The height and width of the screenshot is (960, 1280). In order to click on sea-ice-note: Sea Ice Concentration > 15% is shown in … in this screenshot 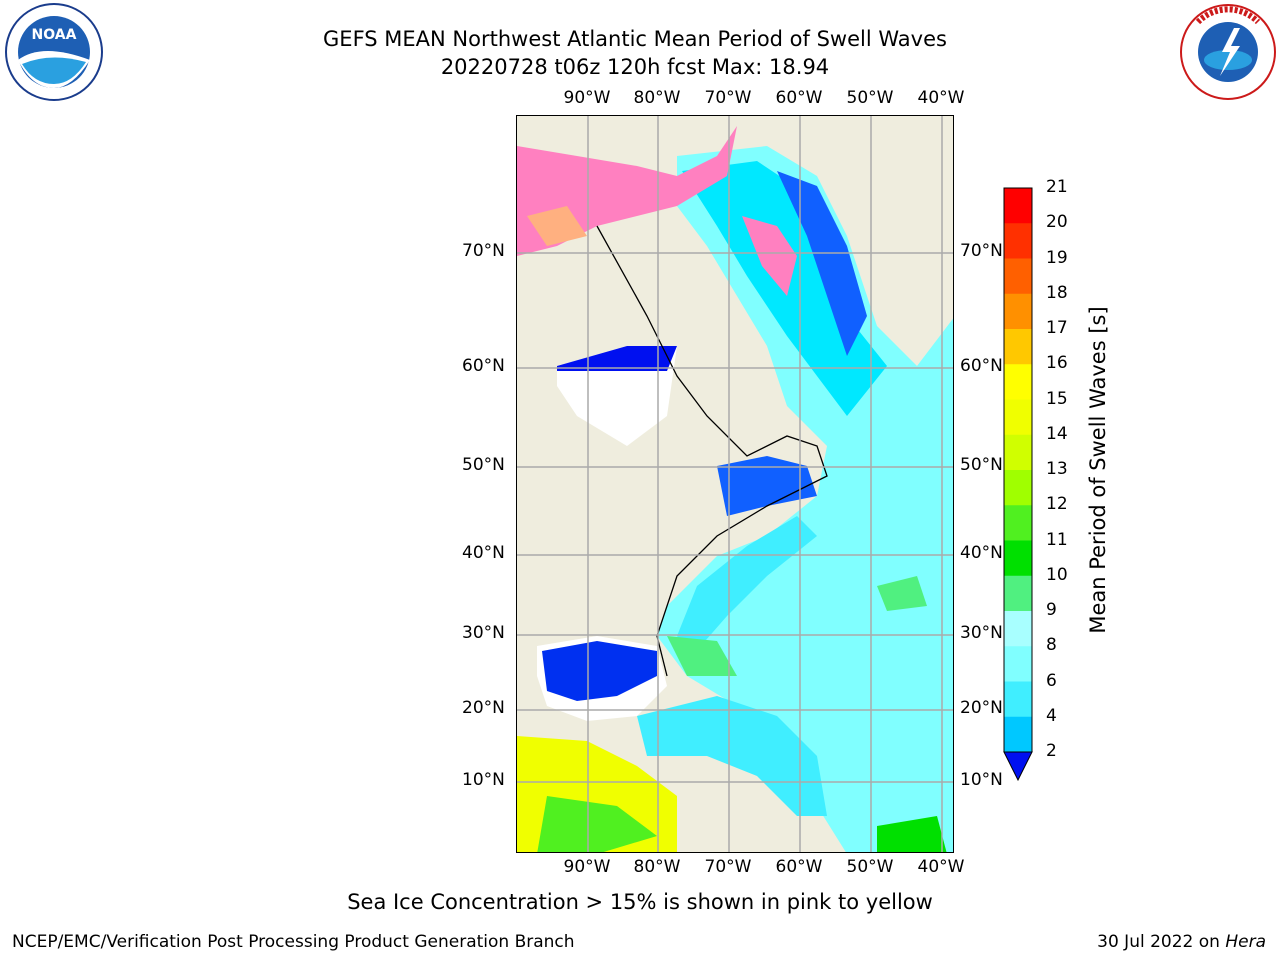, I will do `click(640, 902)`.